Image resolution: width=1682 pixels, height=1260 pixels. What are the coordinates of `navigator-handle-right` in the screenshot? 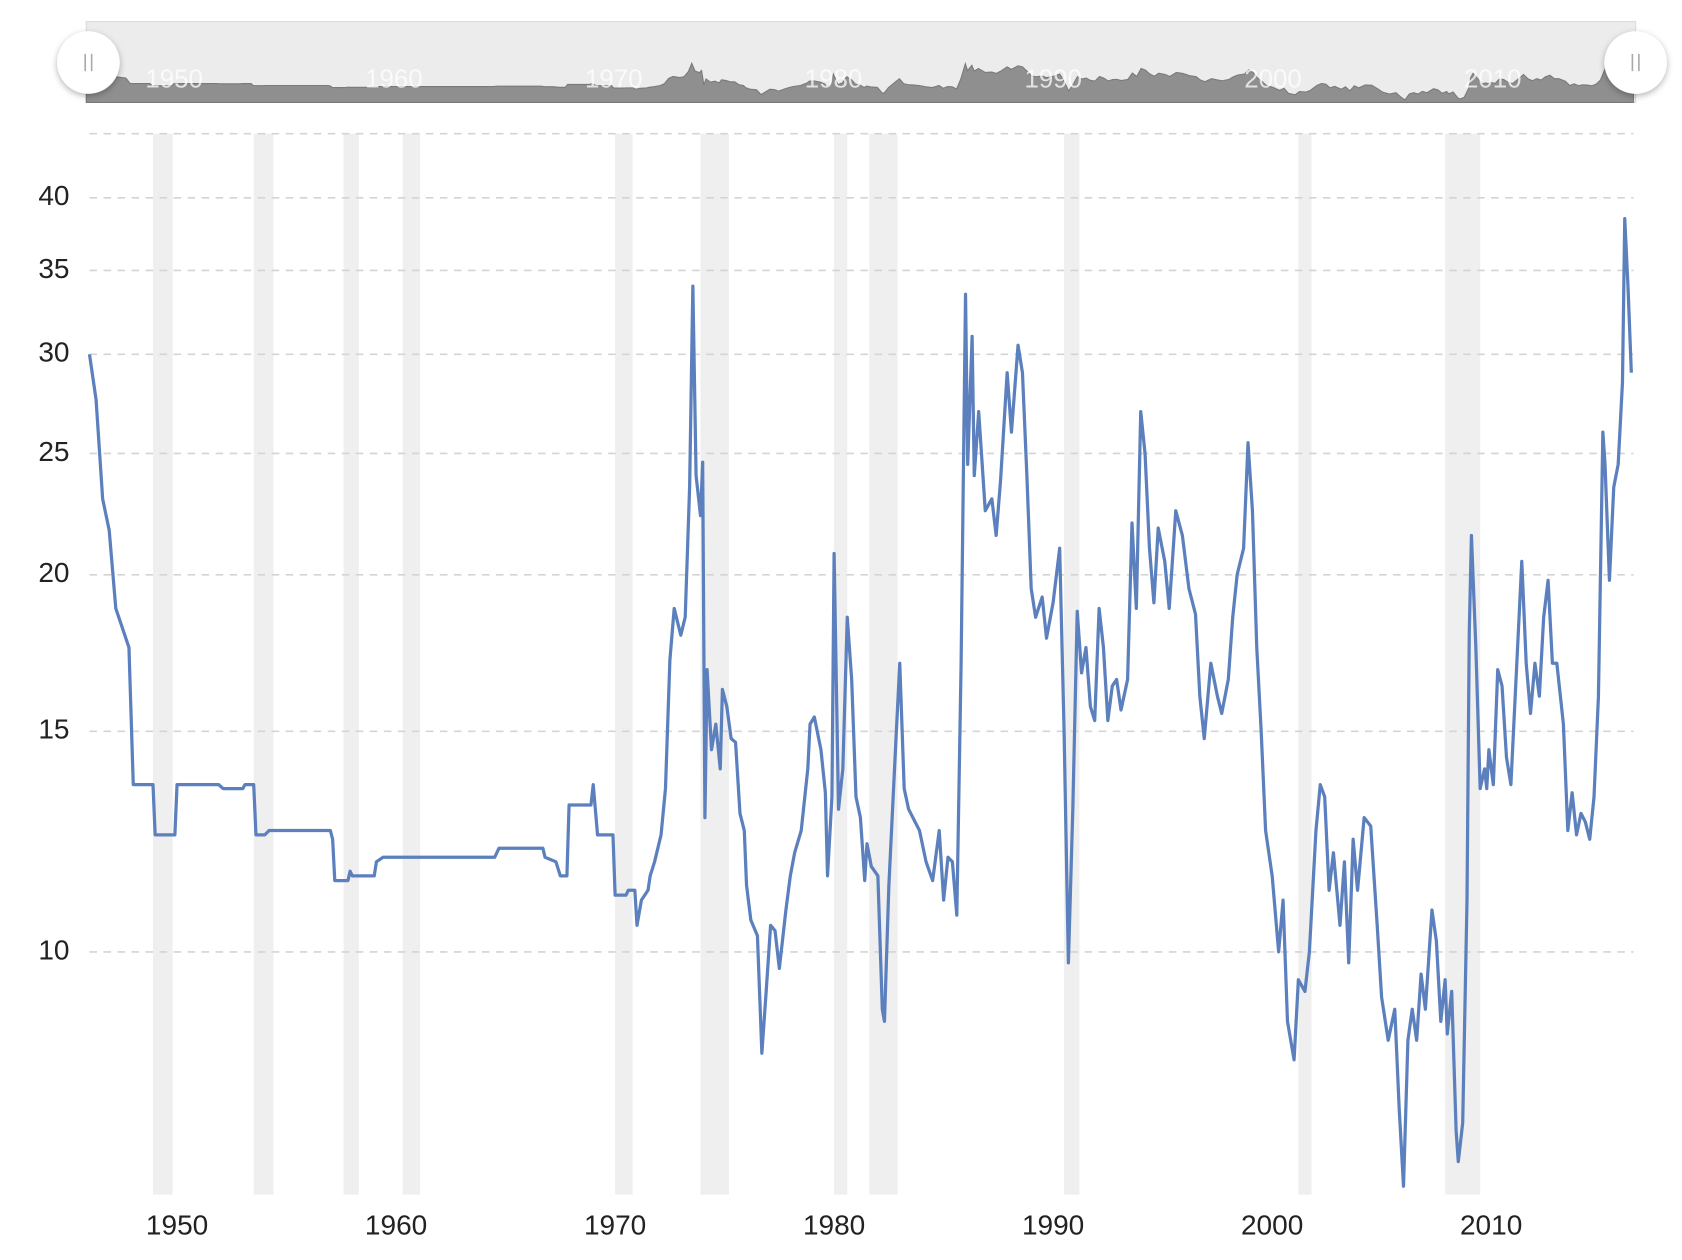 It's located at (1635, 62).